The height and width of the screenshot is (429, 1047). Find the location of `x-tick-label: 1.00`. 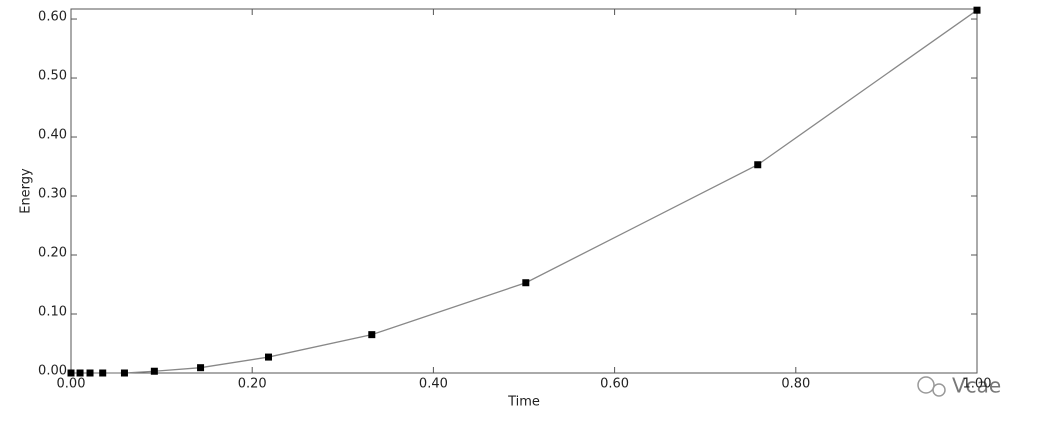

x-tick-label: 1.00 is located at coordinates (977, 384).